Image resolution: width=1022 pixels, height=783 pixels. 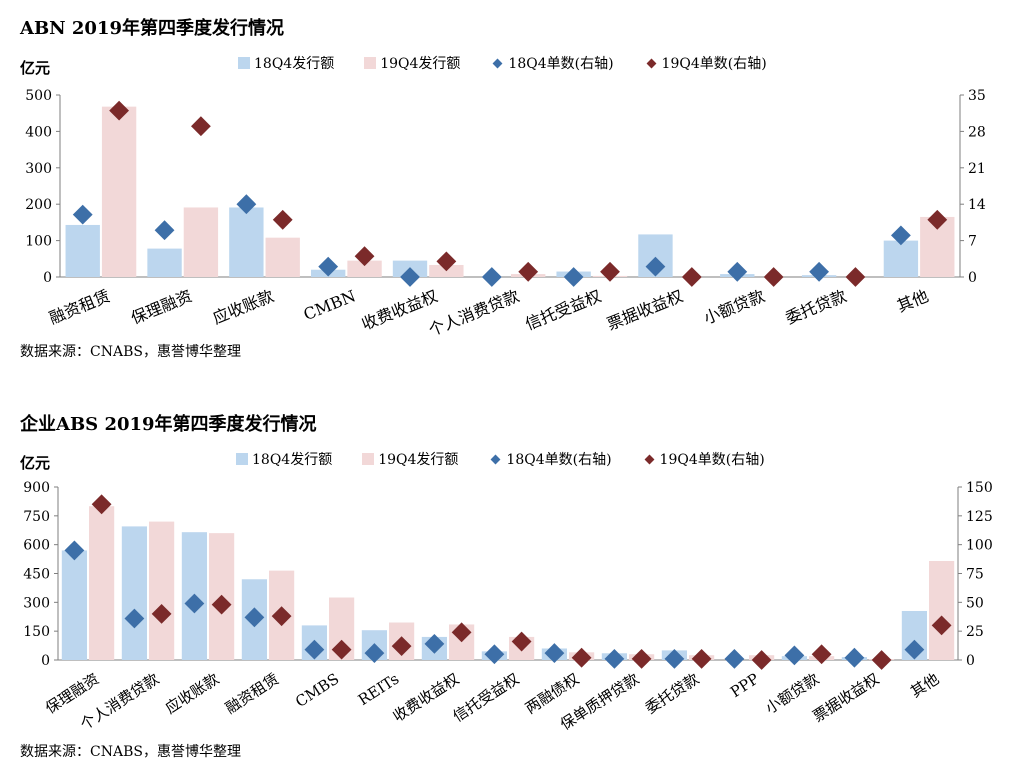 I want to click on chart1-source-note: 数据来源：CNABS，惠誉博华整理, so click(x=130, y=352).